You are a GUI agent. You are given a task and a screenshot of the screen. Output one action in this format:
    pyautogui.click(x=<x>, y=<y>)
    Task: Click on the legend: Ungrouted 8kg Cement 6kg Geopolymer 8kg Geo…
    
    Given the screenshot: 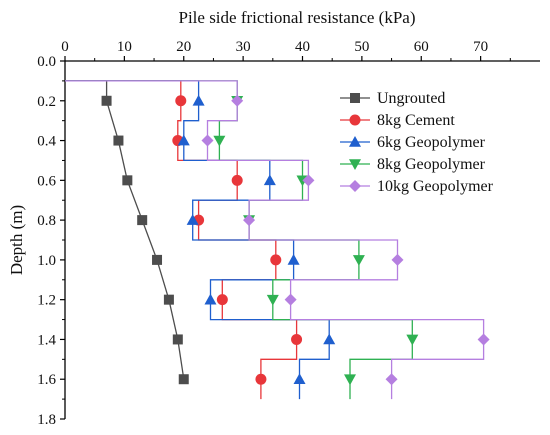 What is the action you would take?
    pyautogui.click(x=417, y=142)
    